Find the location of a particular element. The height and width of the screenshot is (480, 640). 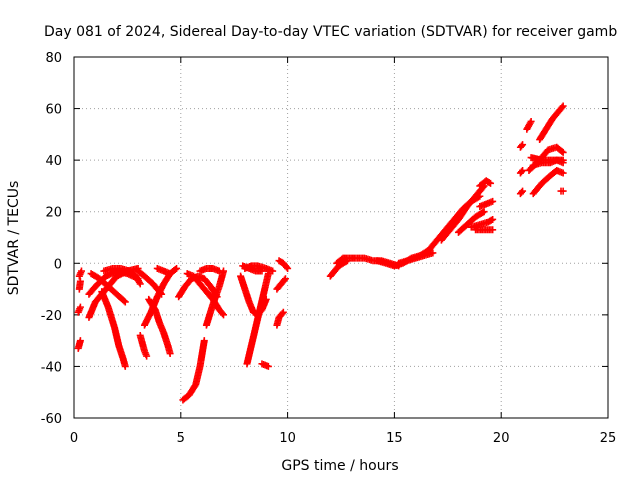

y-tick-label: -40 is located at coordinates (51, 367).